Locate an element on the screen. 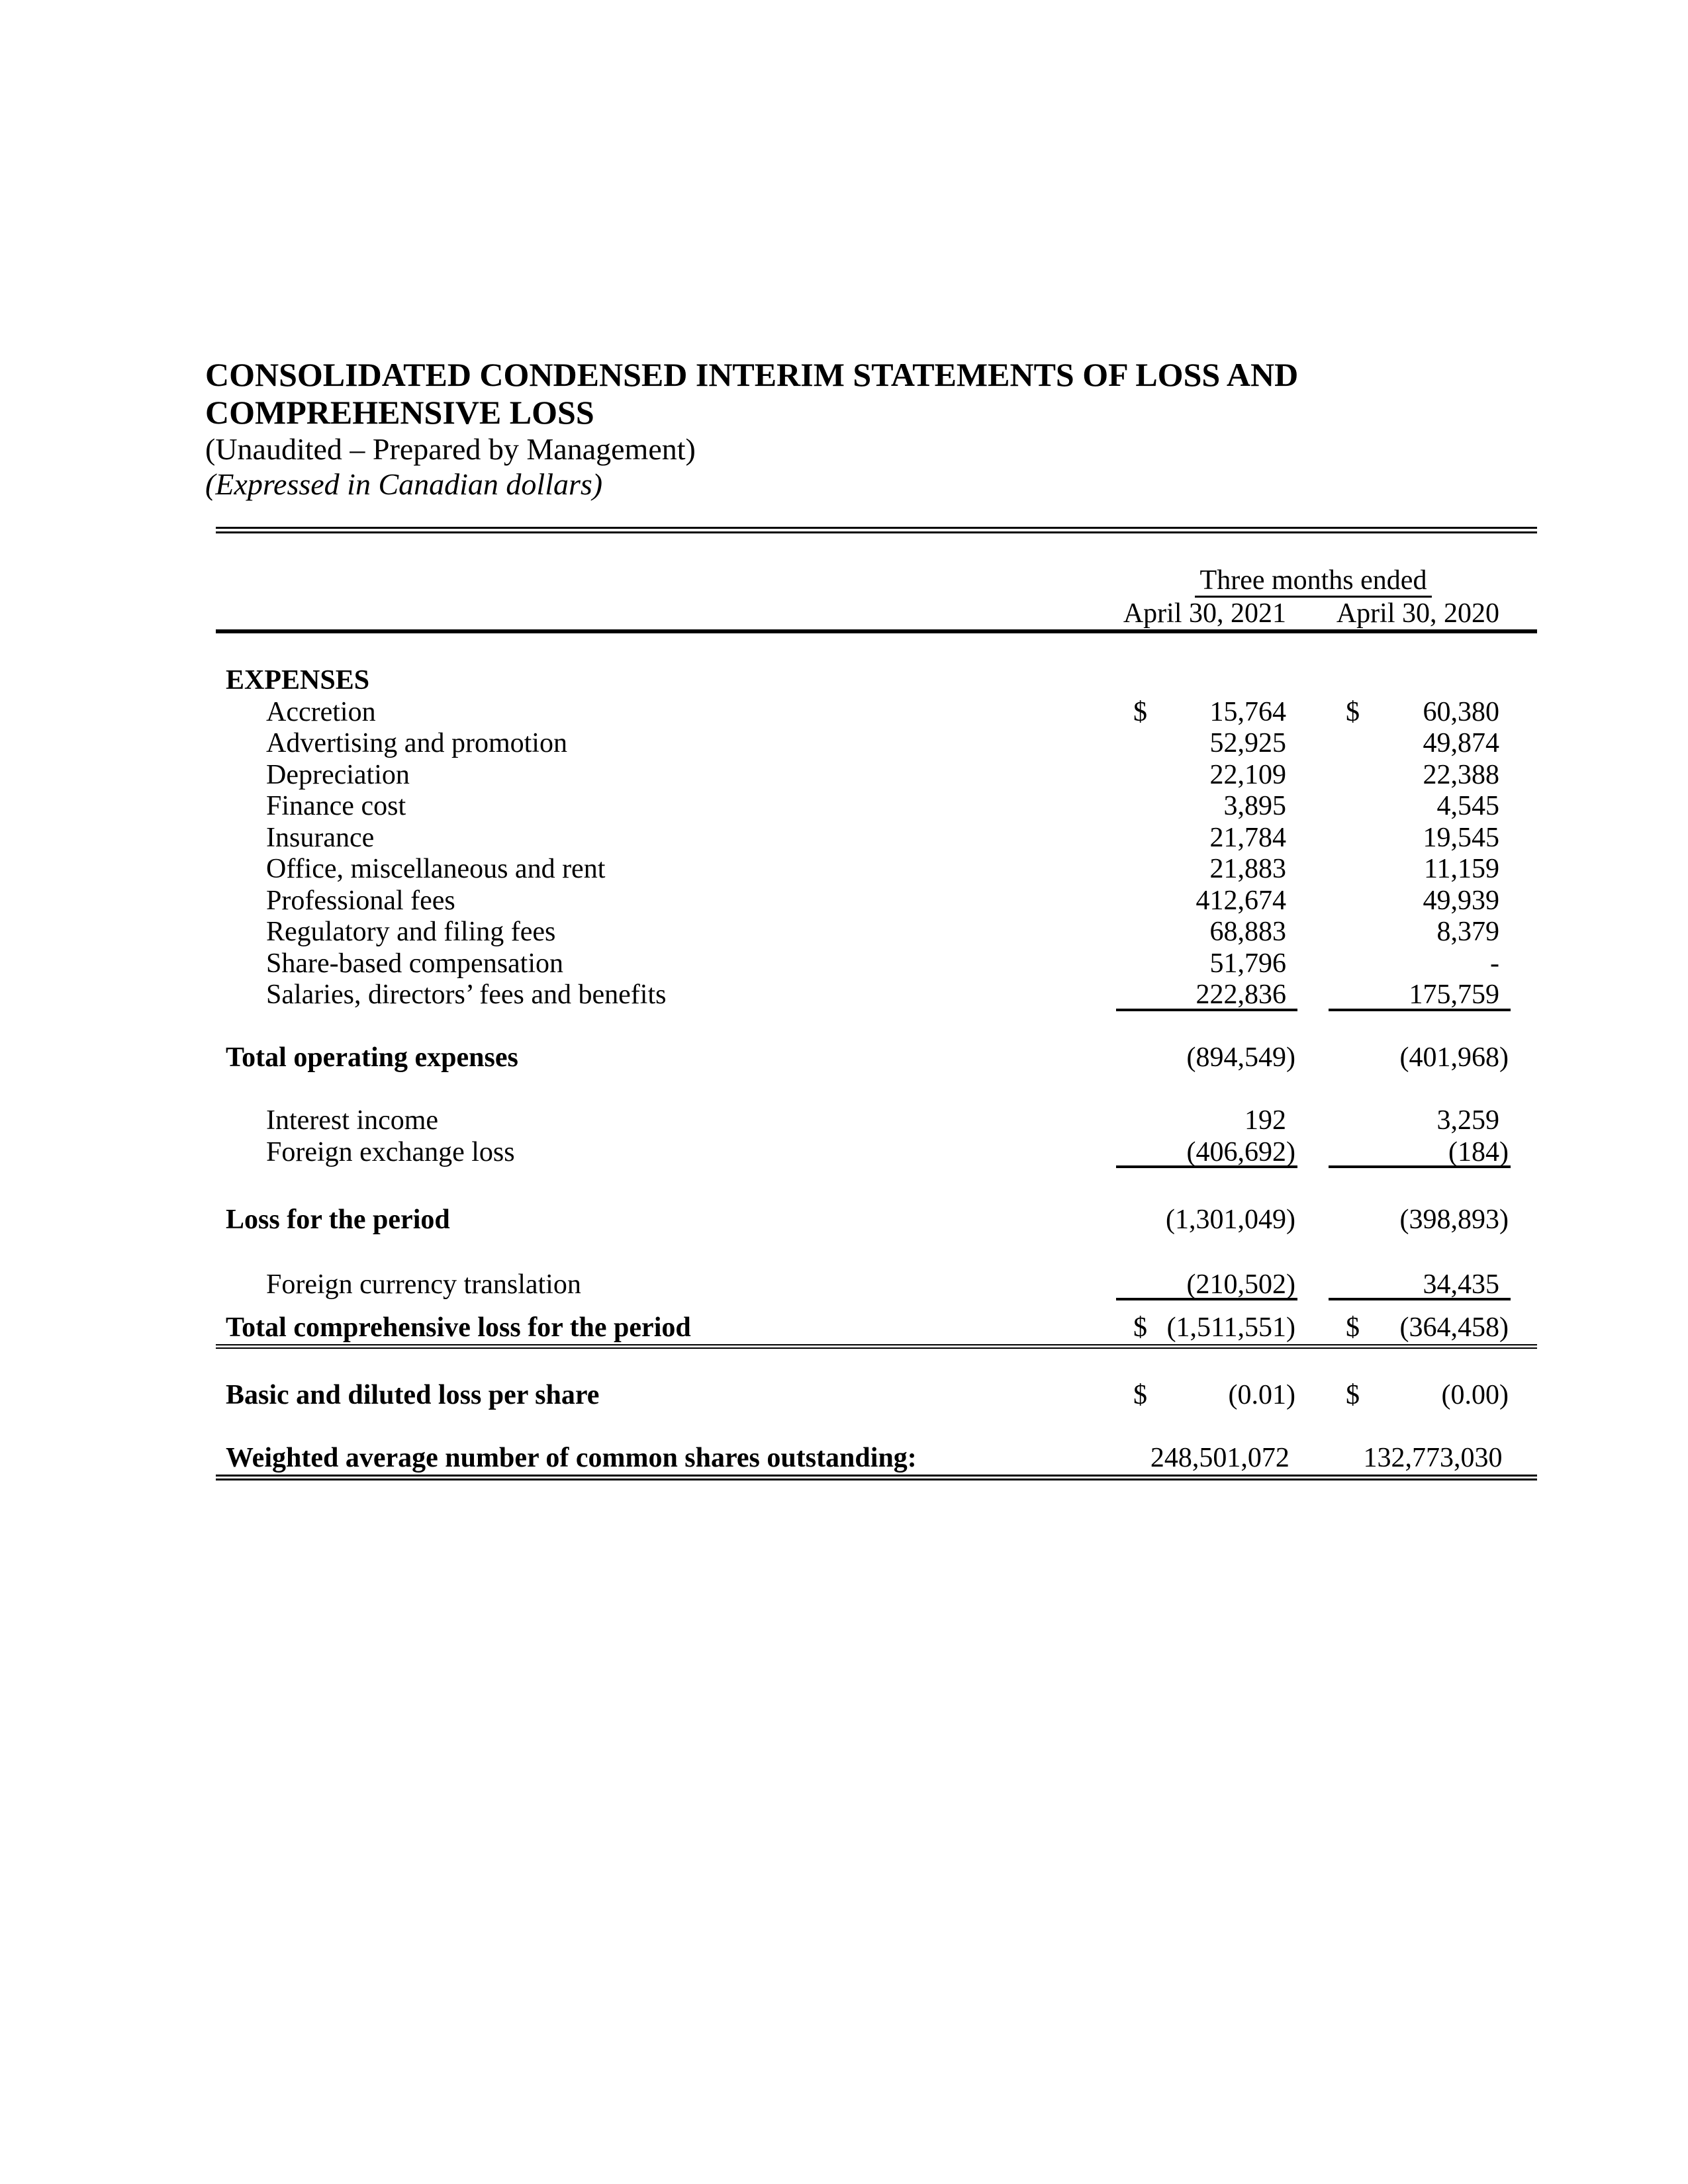  amount-value: (0.01 is located at coordinates (1257, 1395).